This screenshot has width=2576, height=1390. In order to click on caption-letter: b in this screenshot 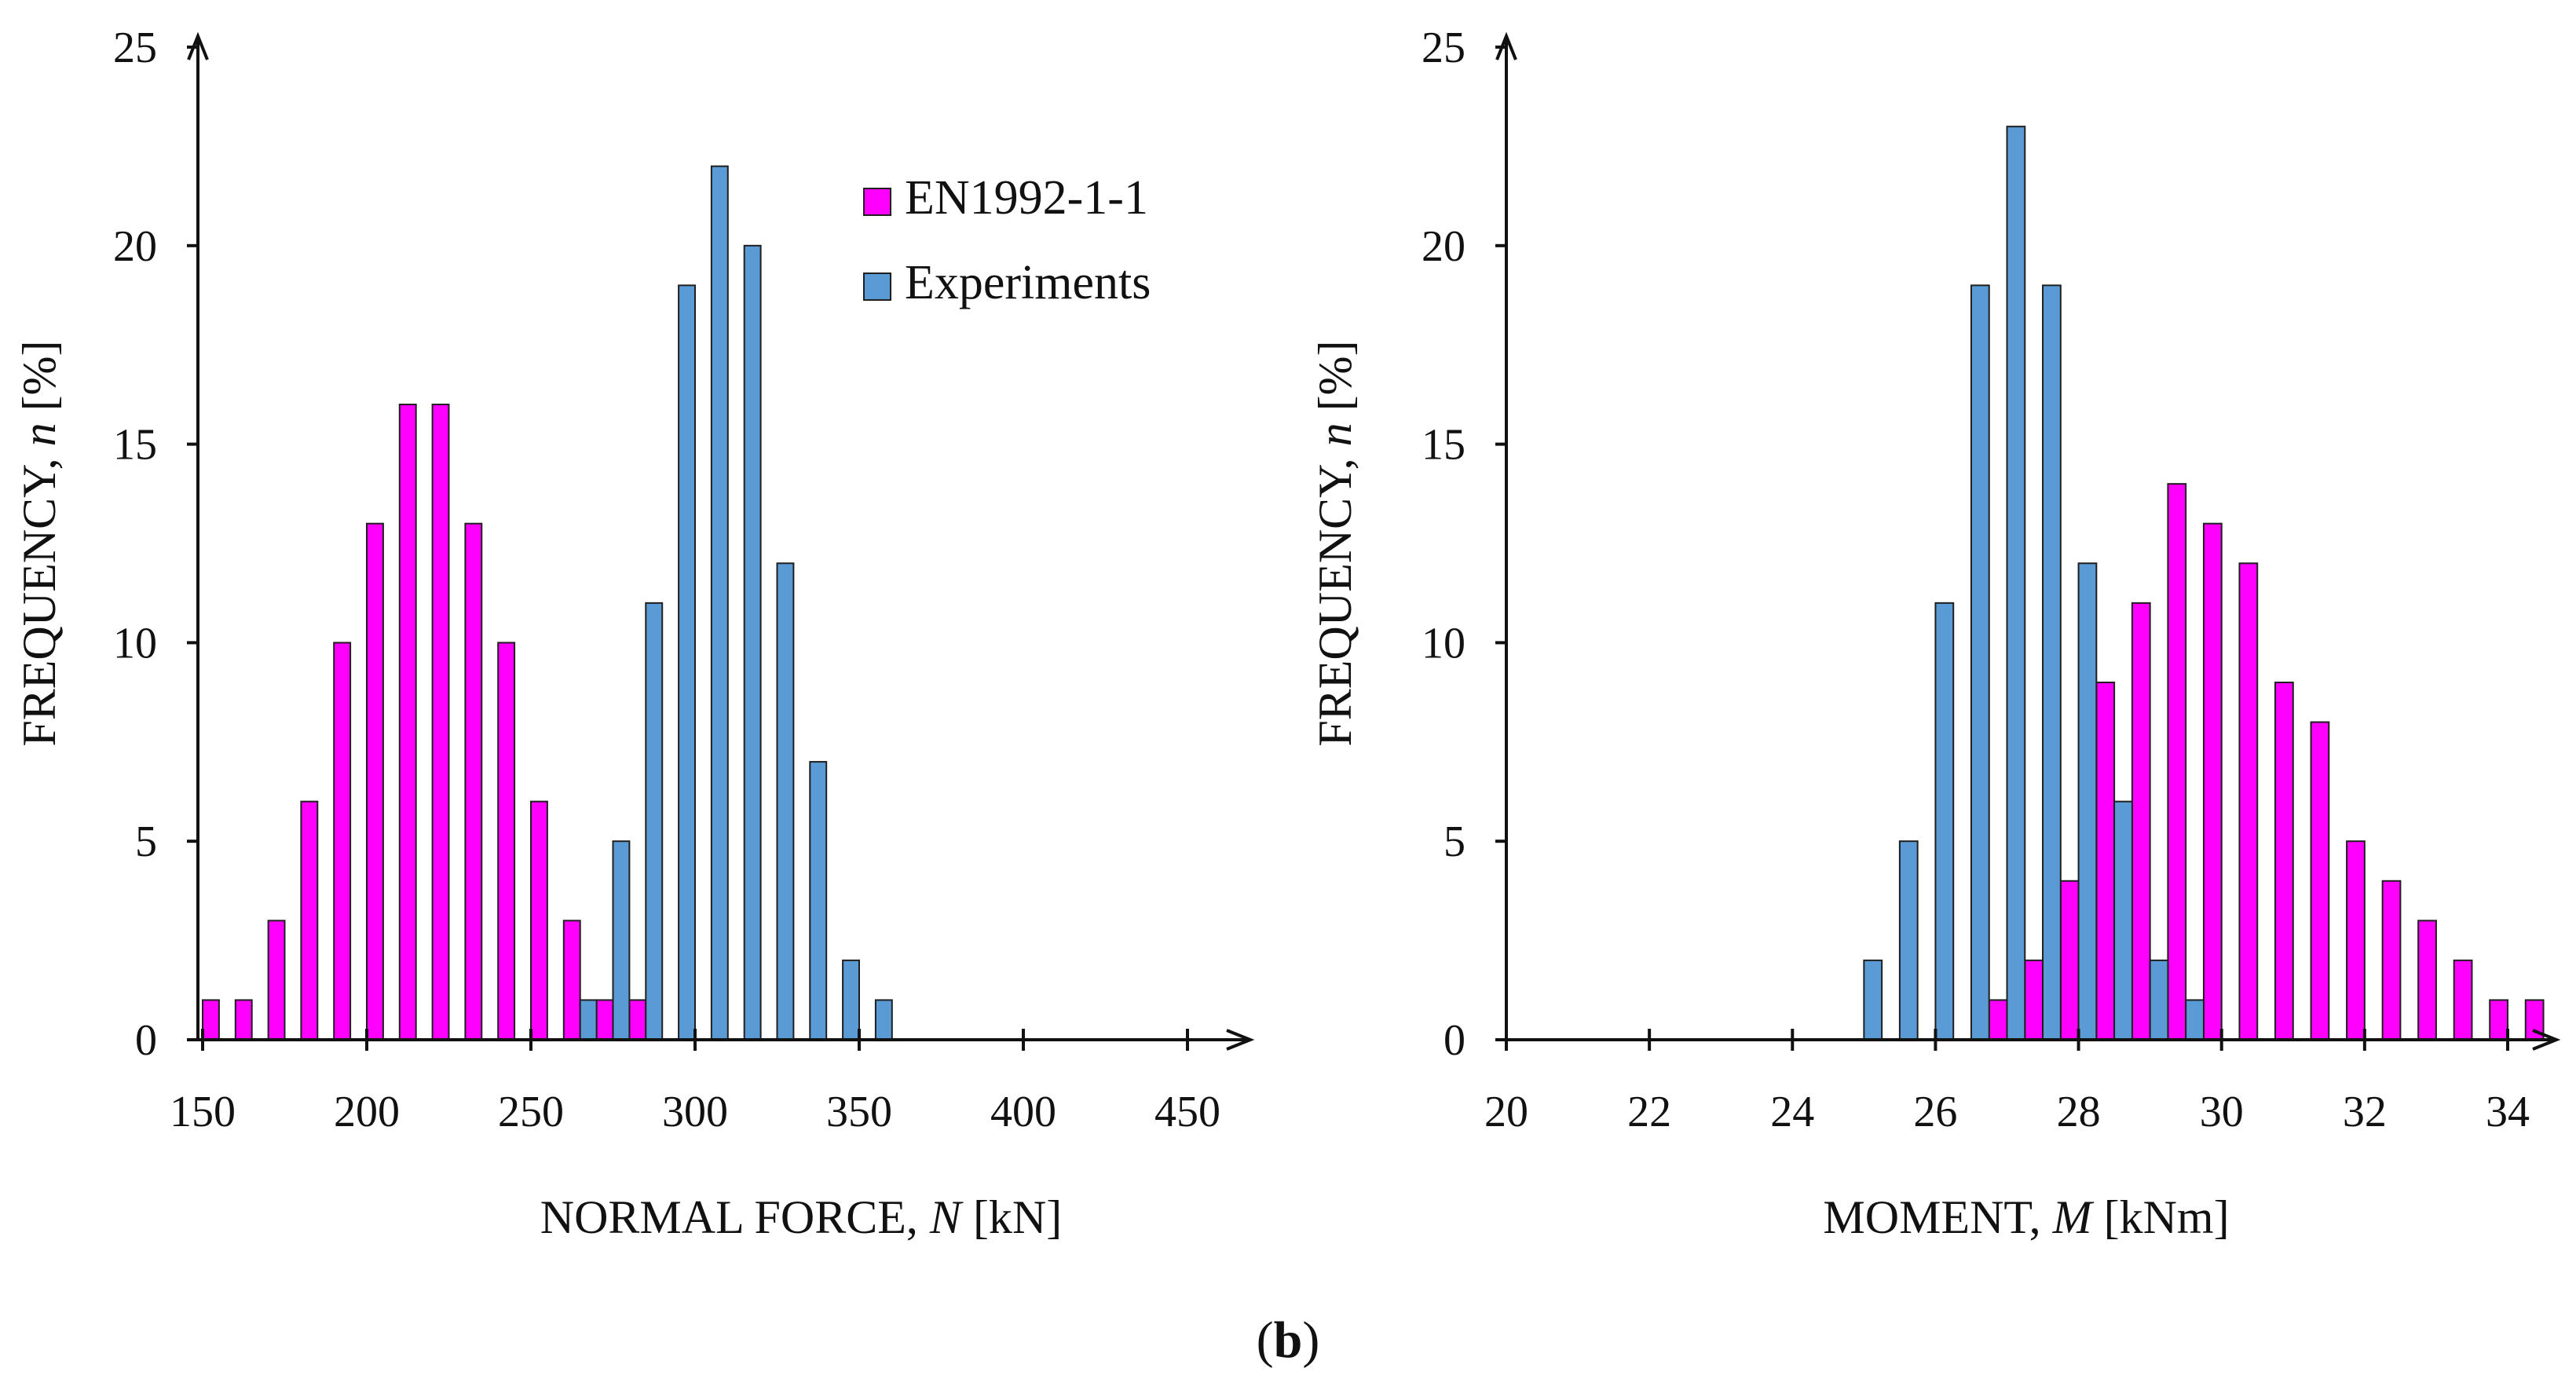, I will do `click(1288, 1340)`.